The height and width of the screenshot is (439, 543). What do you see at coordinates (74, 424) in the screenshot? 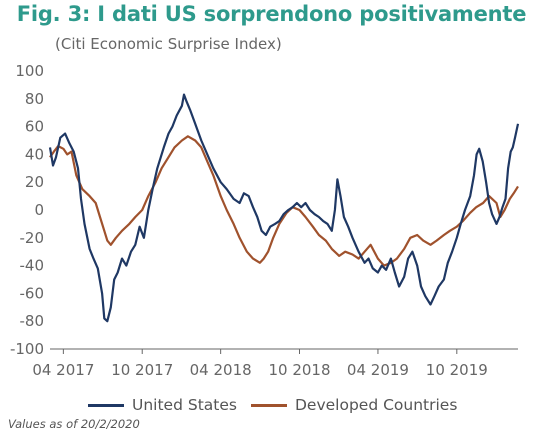
I see `footnote: Values as of 20/2/2020` at bounding box center [74, 424].